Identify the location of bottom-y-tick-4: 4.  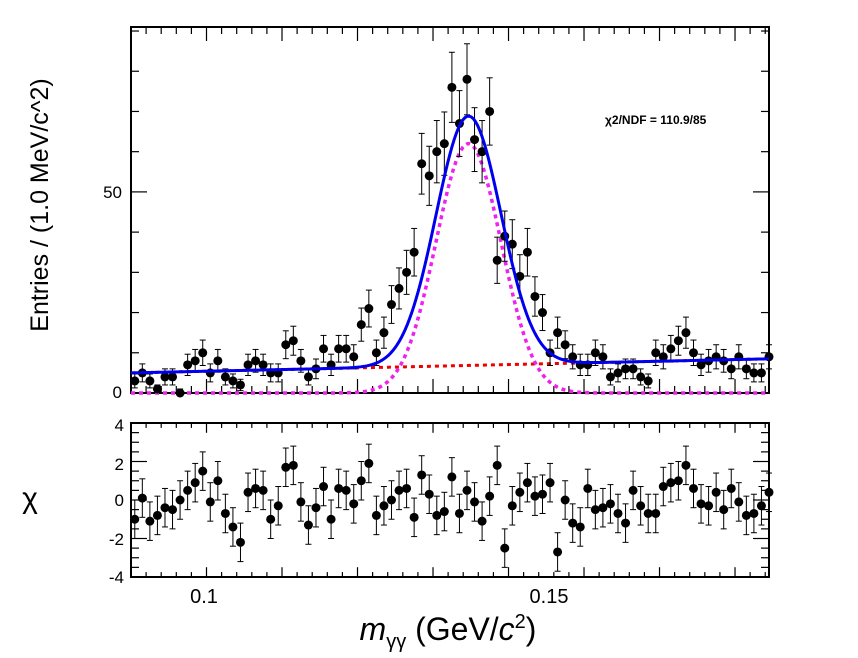
(119, 425).